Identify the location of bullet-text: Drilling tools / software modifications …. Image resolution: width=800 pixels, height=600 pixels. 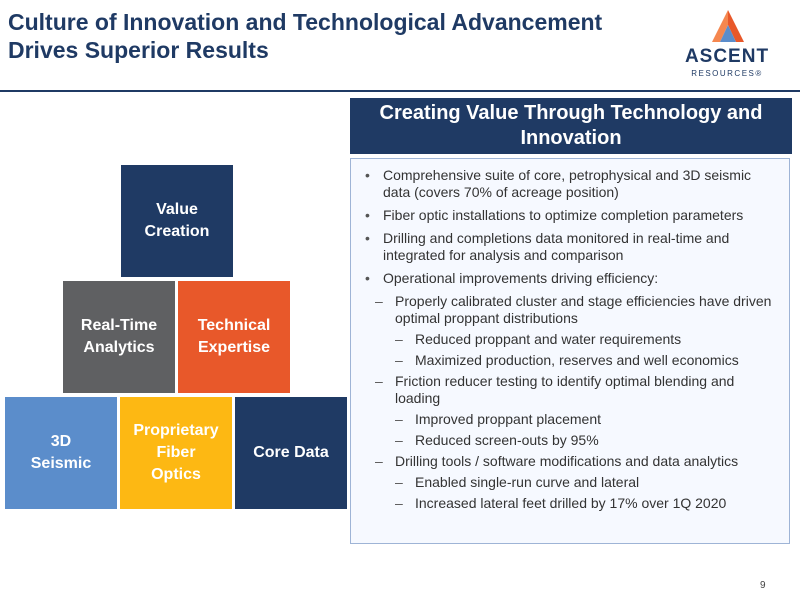
(567, 461).